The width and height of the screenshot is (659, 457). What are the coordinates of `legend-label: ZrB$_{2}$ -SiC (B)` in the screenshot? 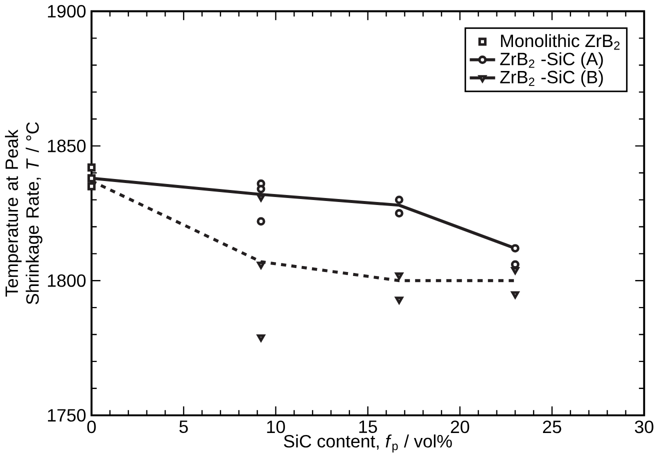 It's located at (551, 78).